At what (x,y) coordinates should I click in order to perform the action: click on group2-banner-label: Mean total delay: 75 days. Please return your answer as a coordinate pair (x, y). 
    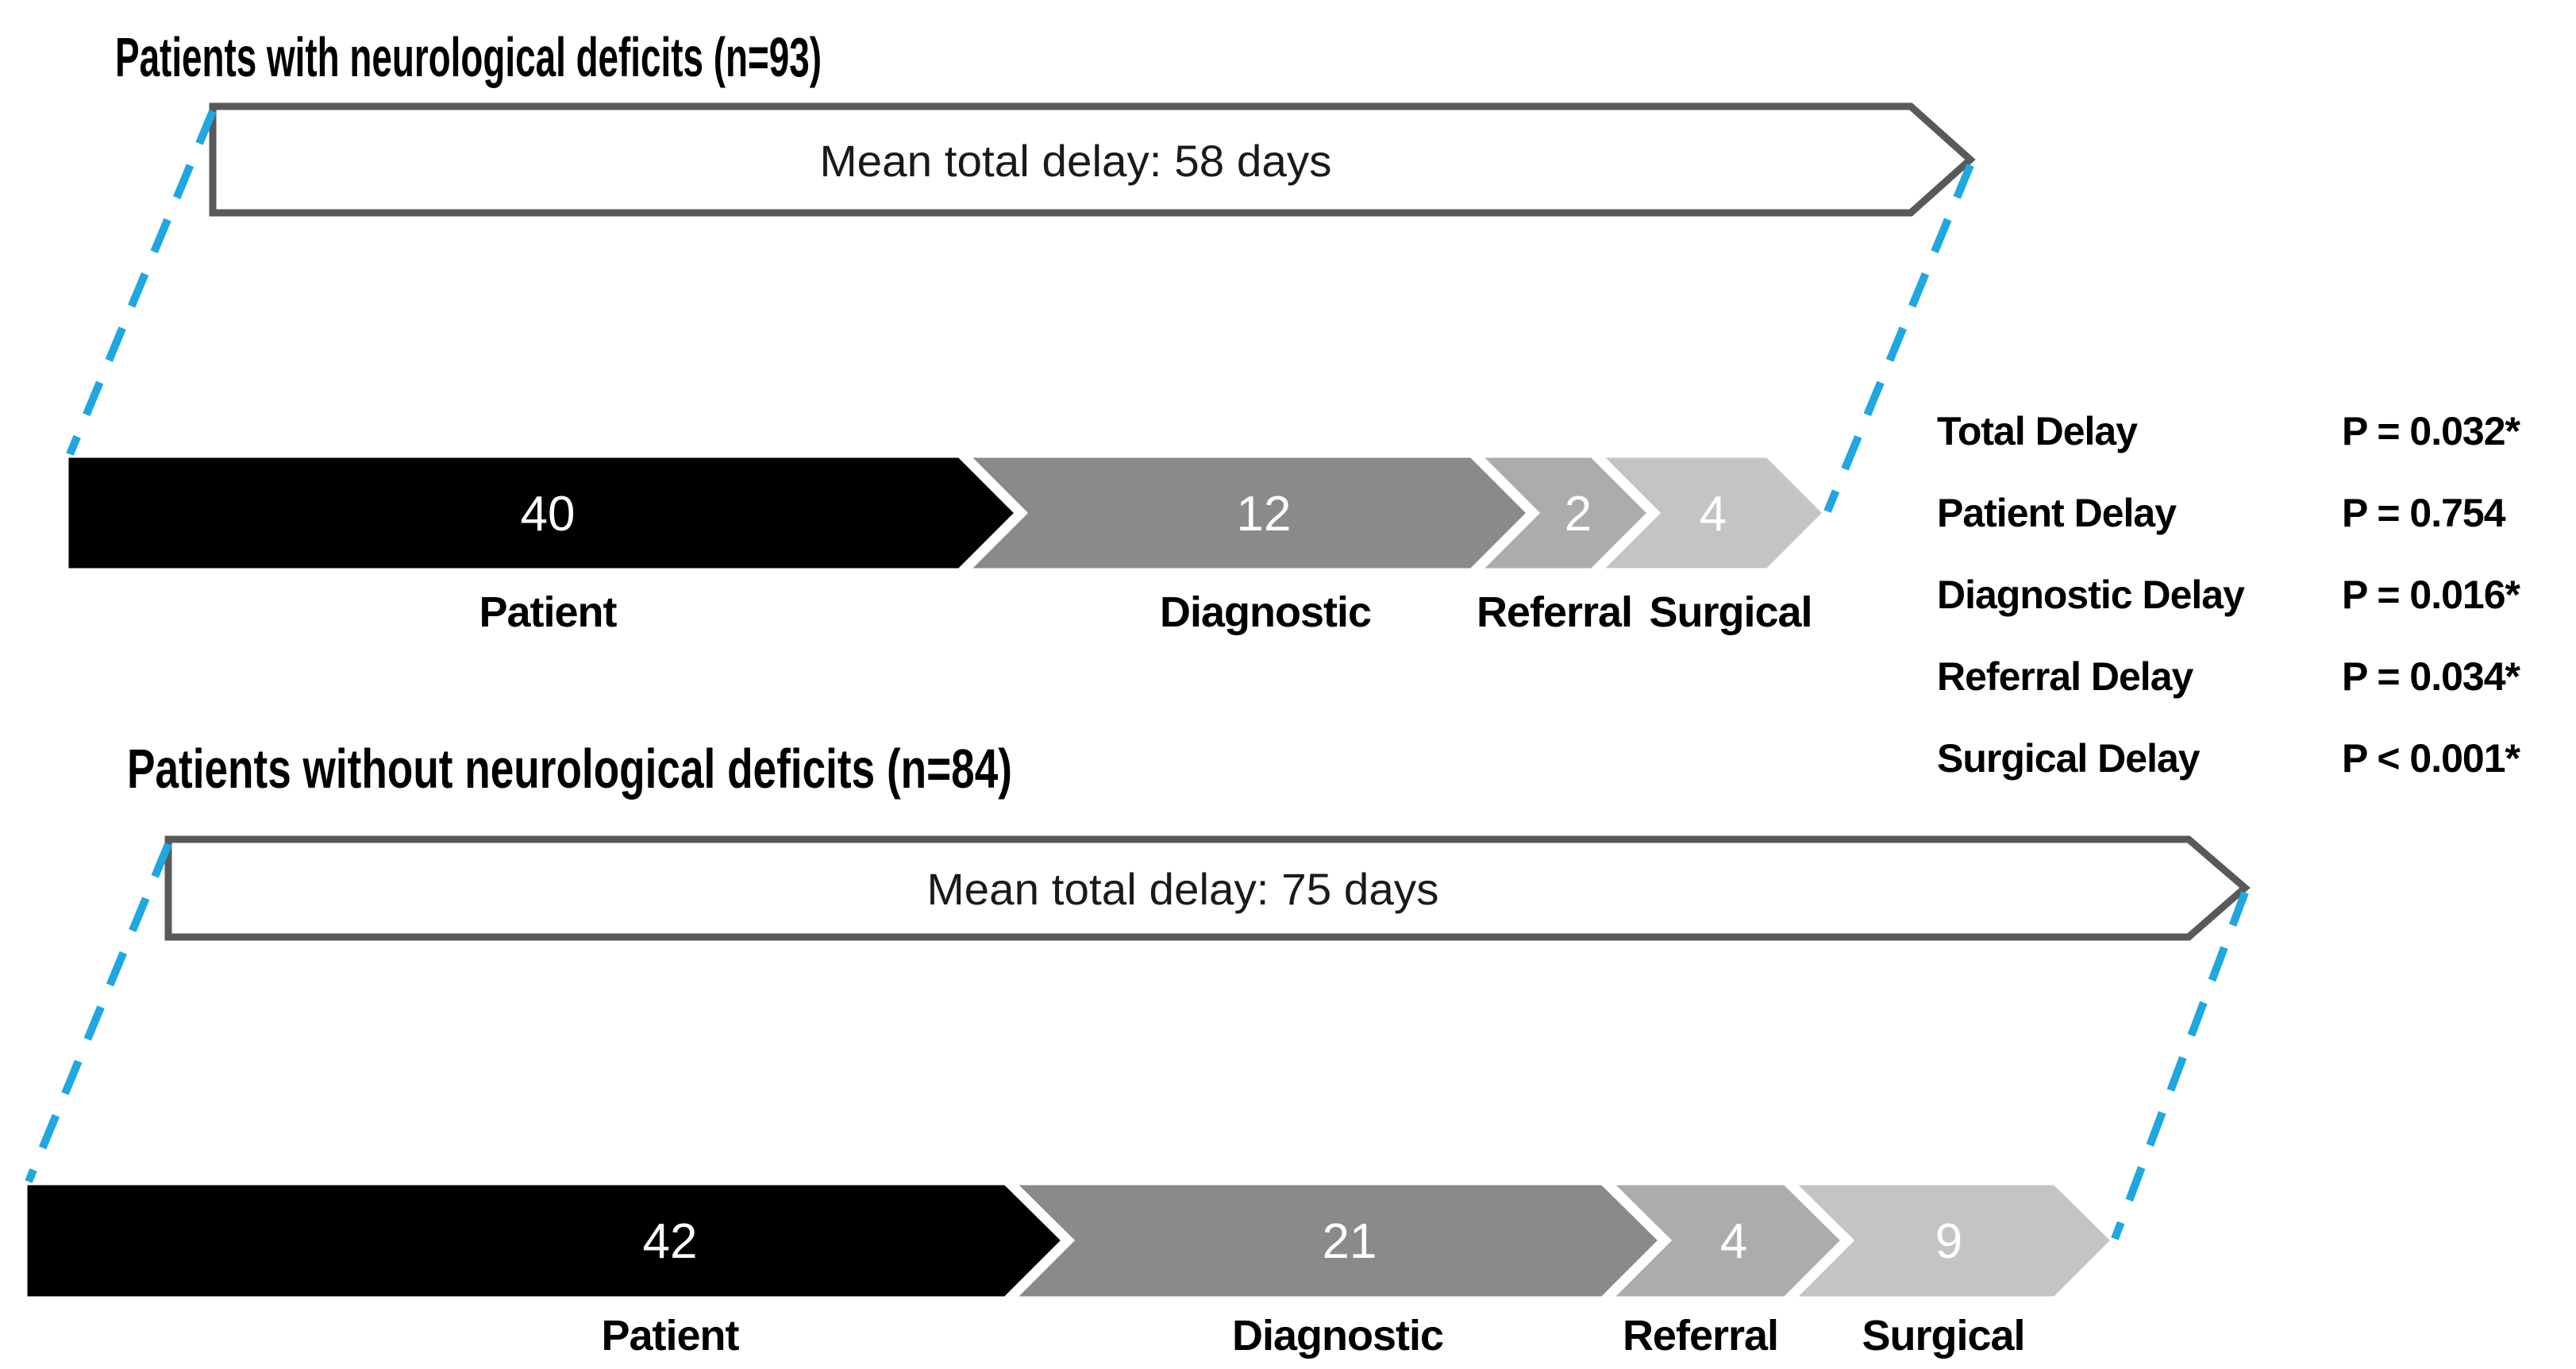
    Looking at the image, I should click on (1183, 889).